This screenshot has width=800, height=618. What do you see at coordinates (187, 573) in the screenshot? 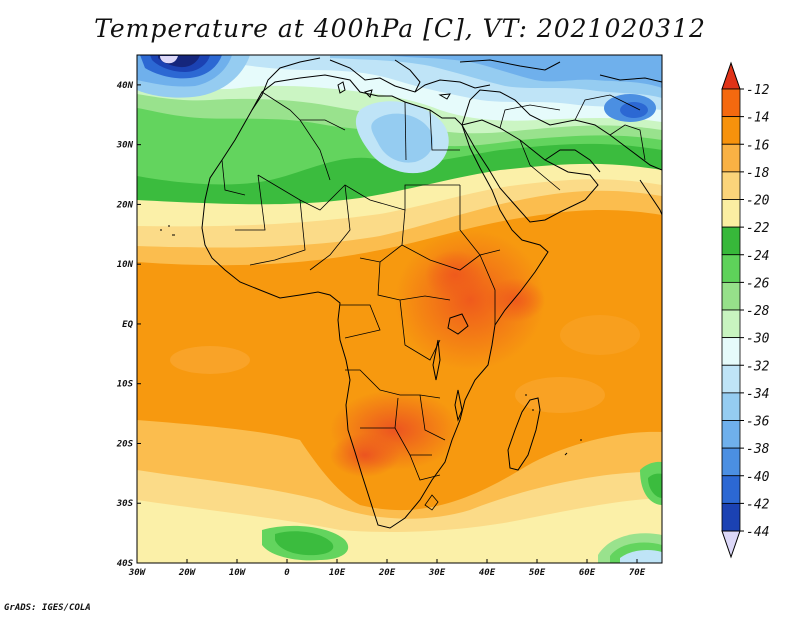
I see `lon-tick-label: 20W` at bounding box center [187, 573].